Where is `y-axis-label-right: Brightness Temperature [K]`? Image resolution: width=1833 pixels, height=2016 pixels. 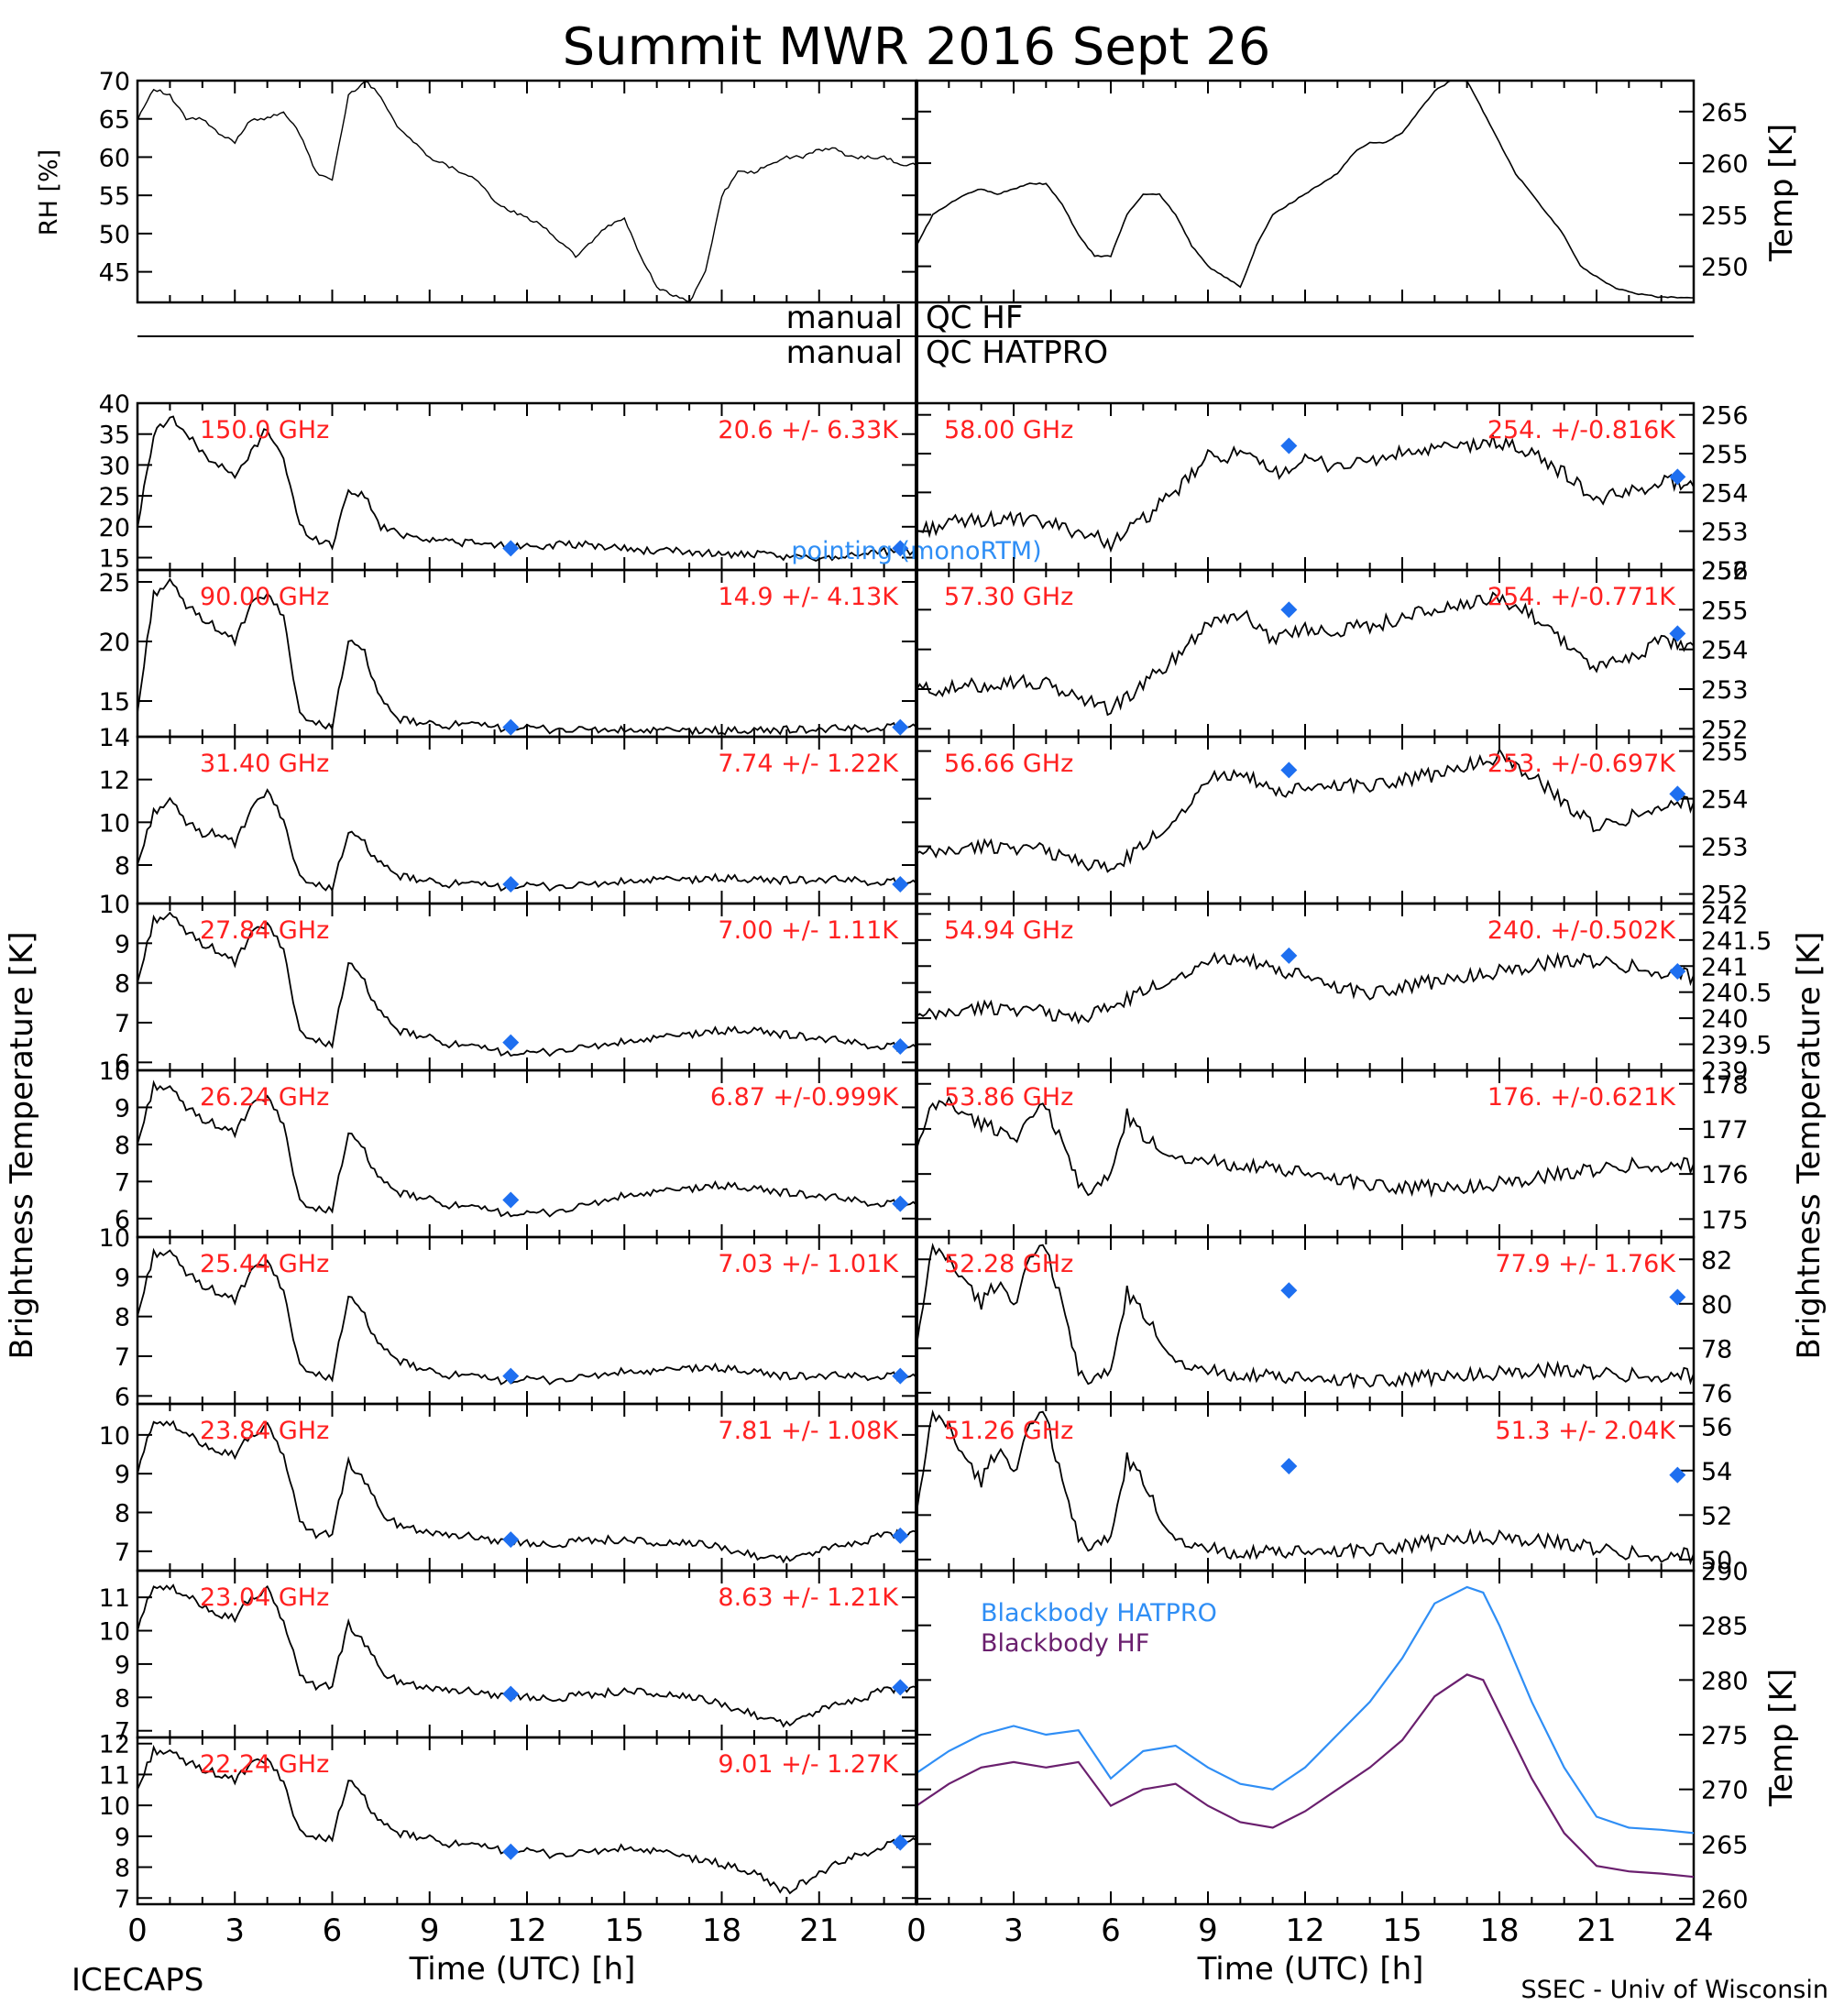
y-axis-label-right: Brightness Temperature [K] is located at coordinates (1809, 1146).